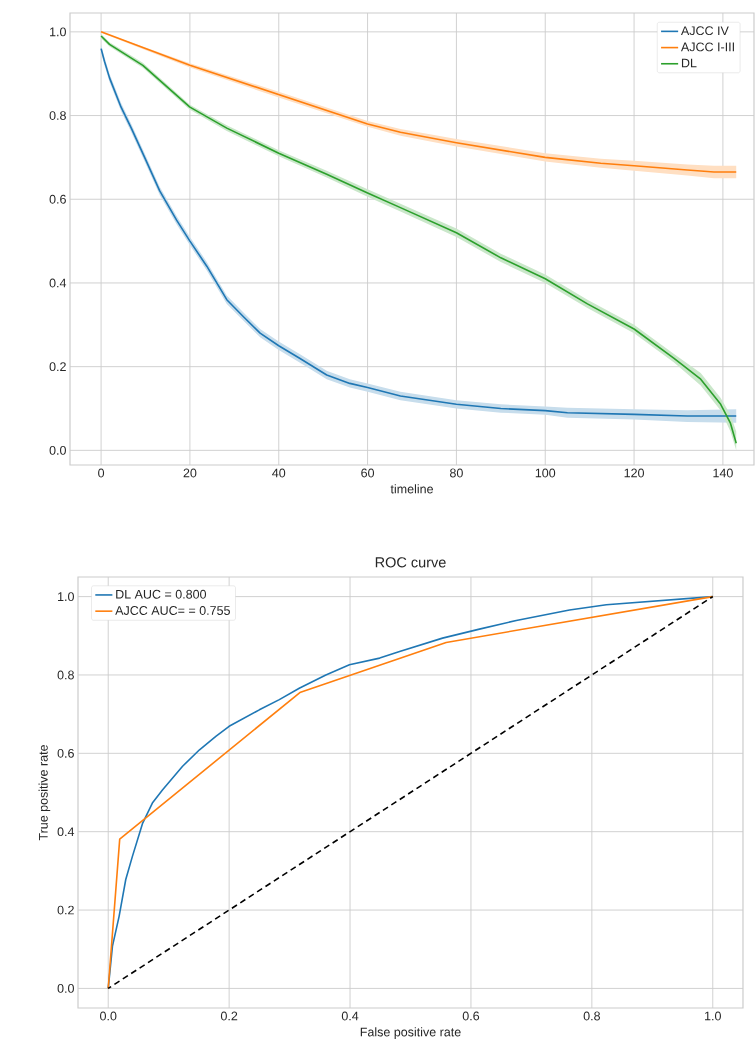 The image size is (755, 1063). What do you see at coordinates (592, 1016) in the screenshot?
I see `x-tick-label: 0.8` at bounding box center [592, 1016].